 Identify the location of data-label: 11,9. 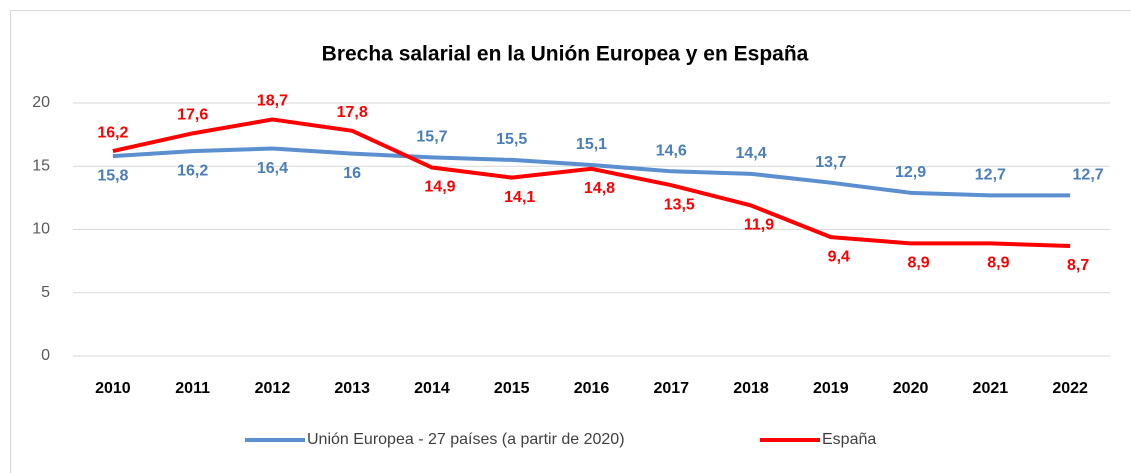
(759, 225).